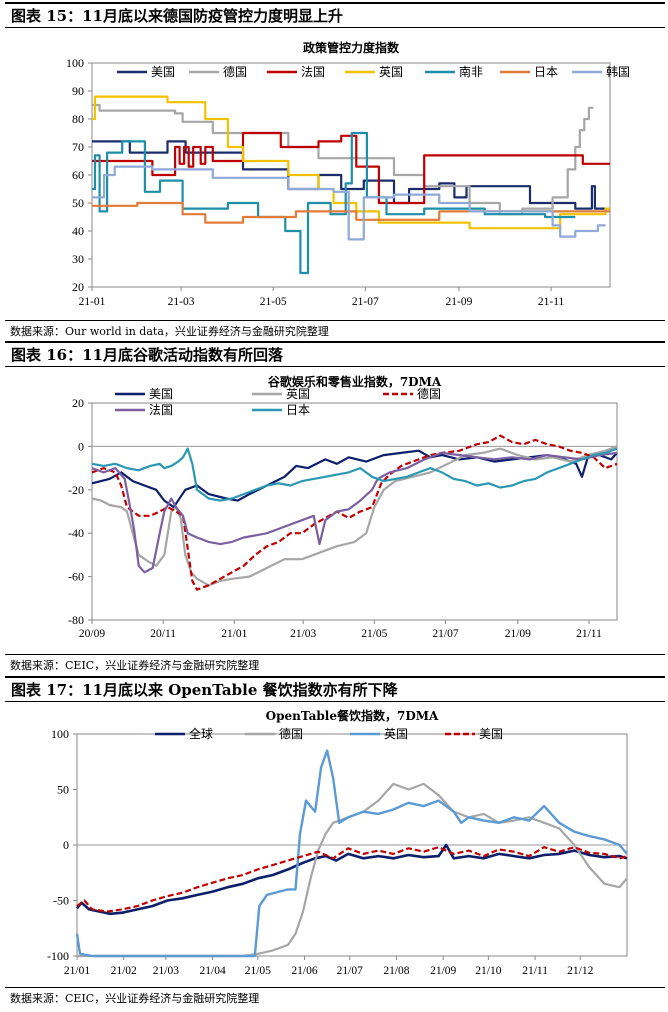  I want to click on x-tick-label: 21/10, so click(488, 971).